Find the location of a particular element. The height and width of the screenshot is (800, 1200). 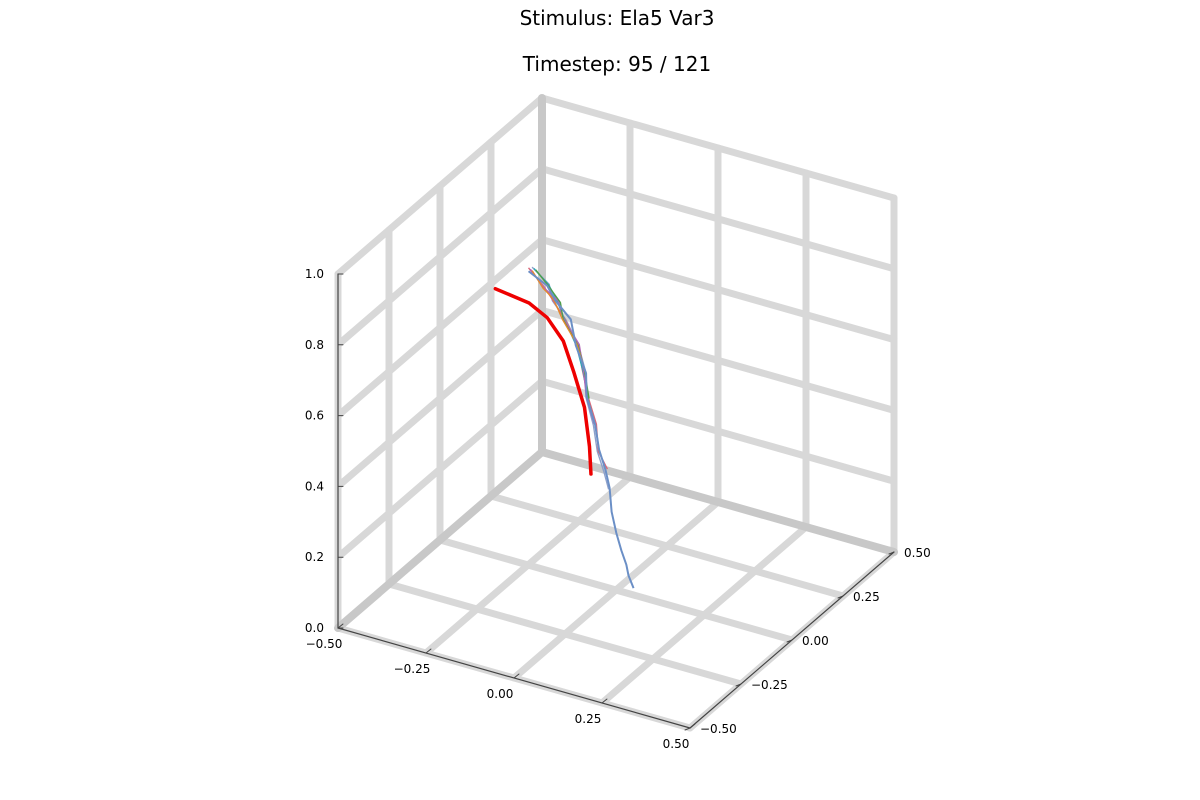

floor-left-spine is located at coordinates (440, 540).